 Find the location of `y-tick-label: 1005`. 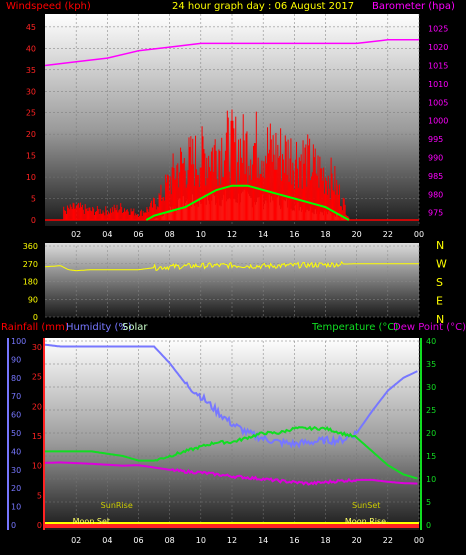

y-tick-label: 1005 is located at coordinates (438, 102).